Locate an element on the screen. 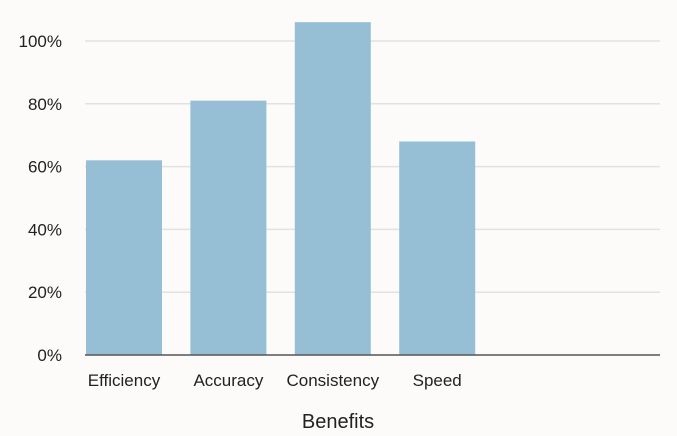  x-axis-label: Benefits is located at coordinates (338, 422).